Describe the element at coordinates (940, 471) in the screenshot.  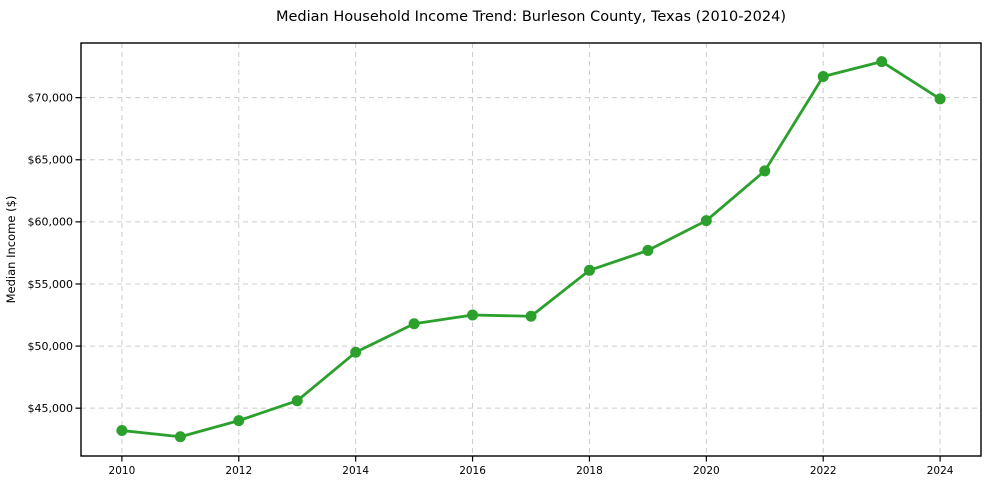
I see `x-tick-label: 2024` at that location.